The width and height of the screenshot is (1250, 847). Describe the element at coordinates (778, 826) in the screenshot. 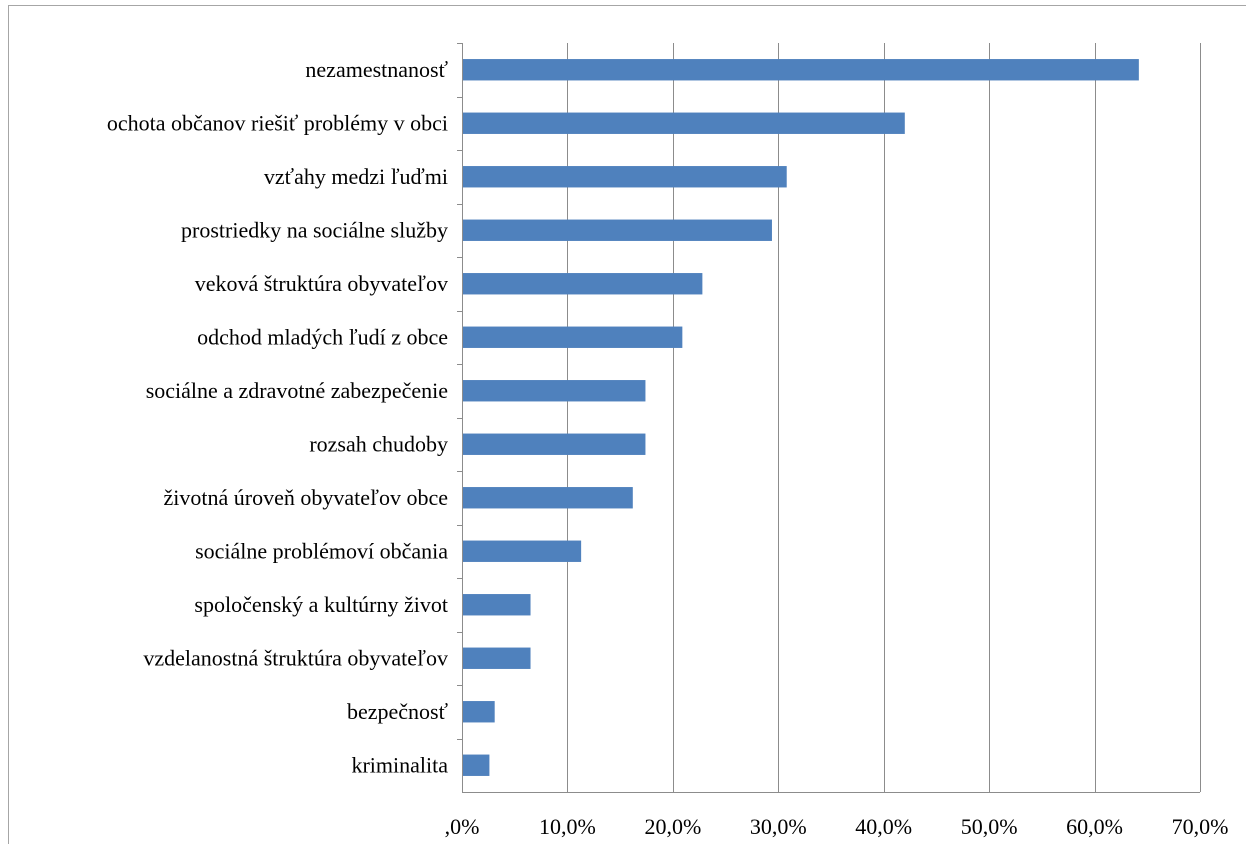

I see `x-tick-label: 30,0%` at that location.